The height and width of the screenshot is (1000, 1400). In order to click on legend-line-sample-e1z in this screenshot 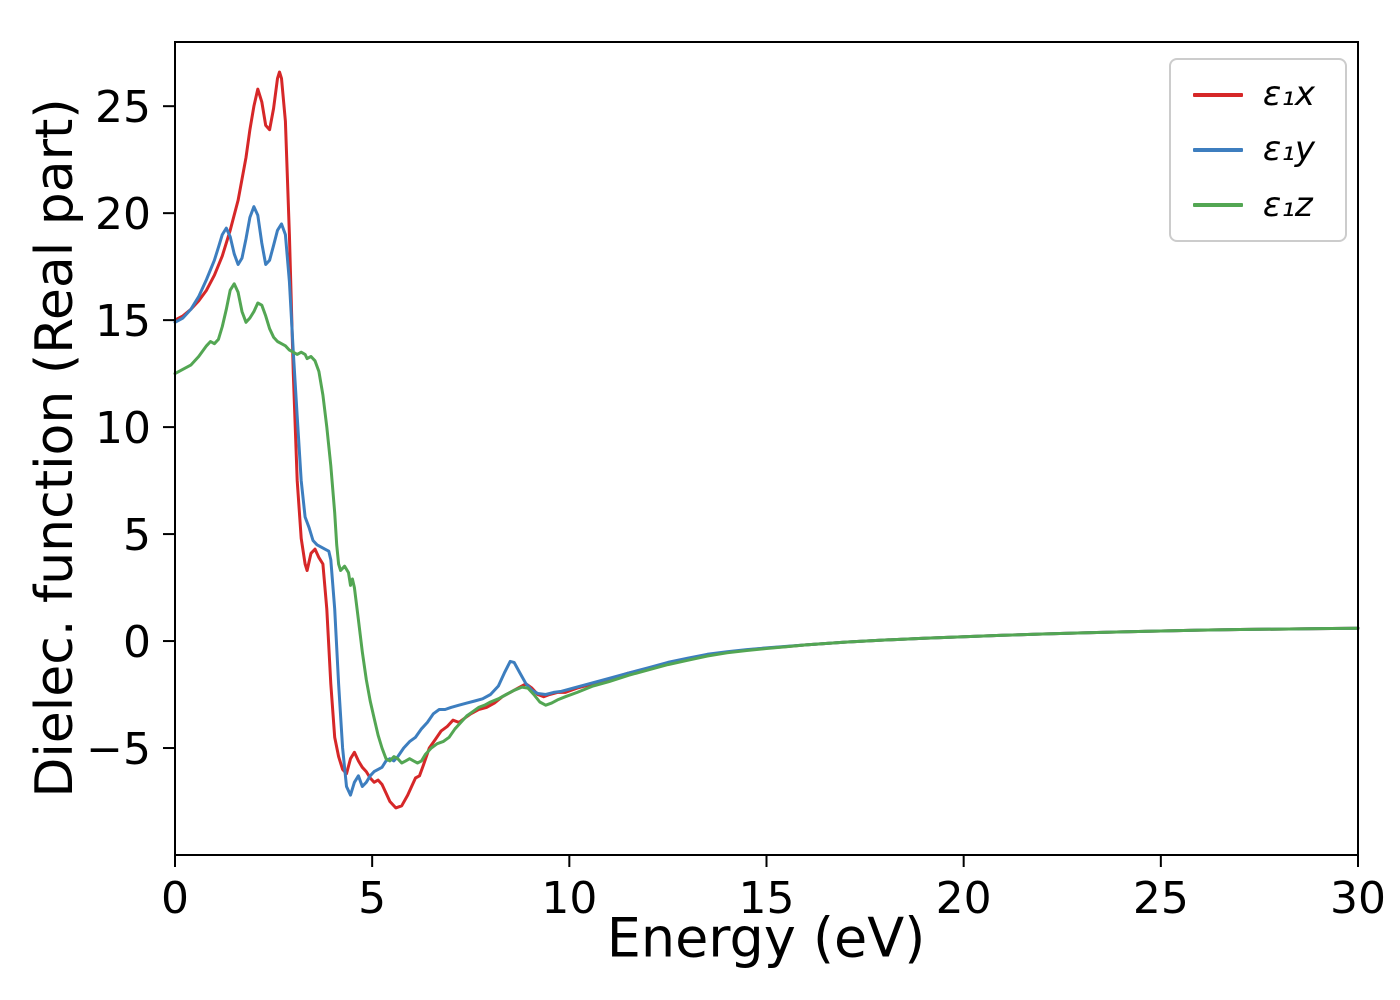, I will do `click(1217, 205)`.